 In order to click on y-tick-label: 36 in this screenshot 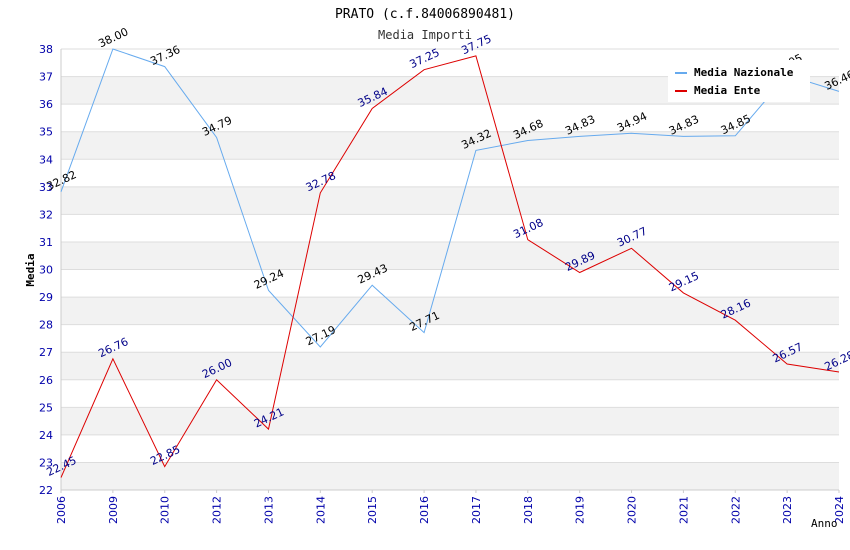, I will do `click(46, 104)`.